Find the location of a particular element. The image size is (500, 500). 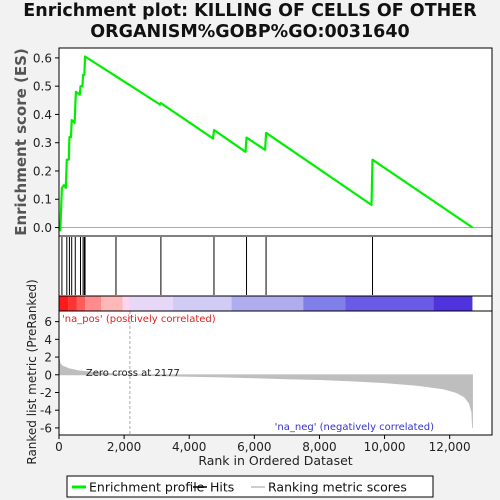

es-y-tick-label-4: 0.4 is located at coordinates (42, 115).